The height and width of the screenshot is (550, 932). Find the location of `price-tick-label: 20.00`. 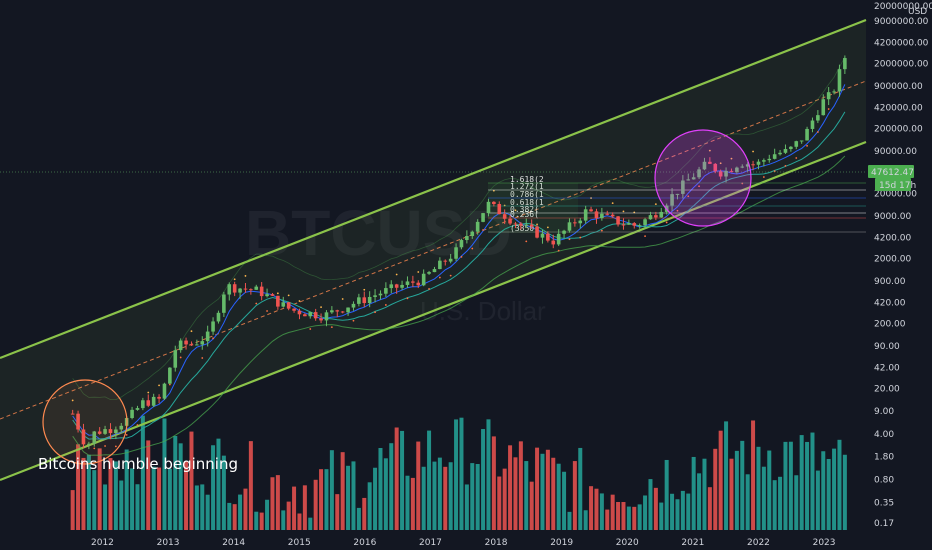

price-tick-label: 20.00 is located at coordinates (887, 389).